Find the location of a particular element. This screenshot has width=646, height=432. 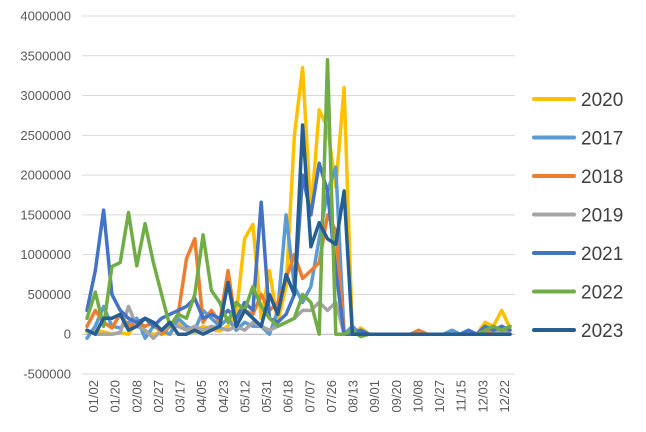

y-tick-label: 1500000 is located at coordinates (45, 214).